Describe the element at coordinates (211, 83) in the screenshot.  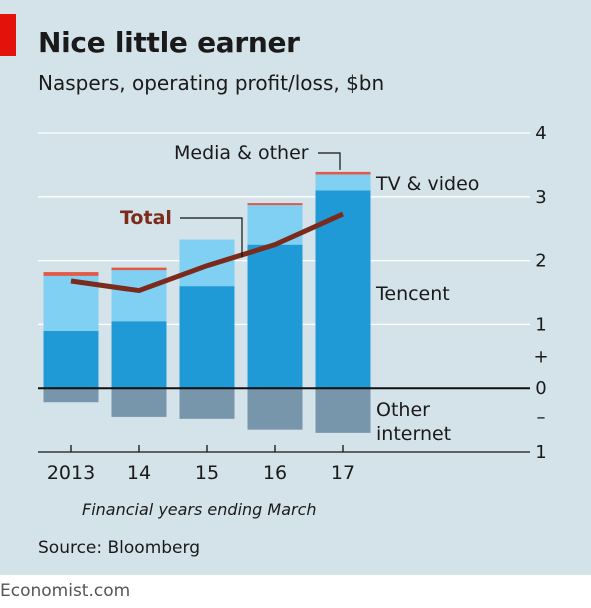
I see `chart-subtitle: Naspers, operating profit/loss, $bn` at that location.